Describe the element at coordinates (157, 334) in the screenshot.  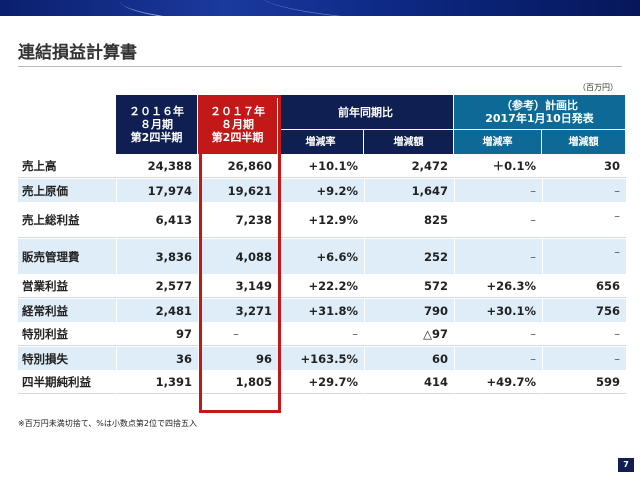
I see `cell-fy2016: 97` at that location.